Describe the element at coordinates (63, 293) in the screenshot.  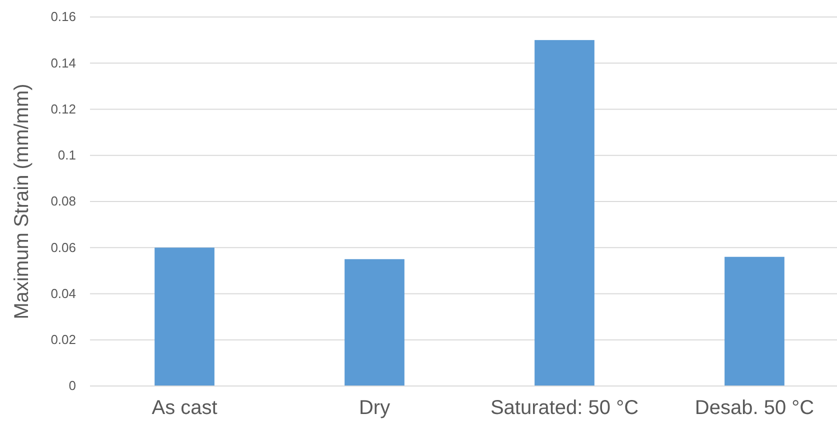
I see `y-tick-label: 0.04` at that location.